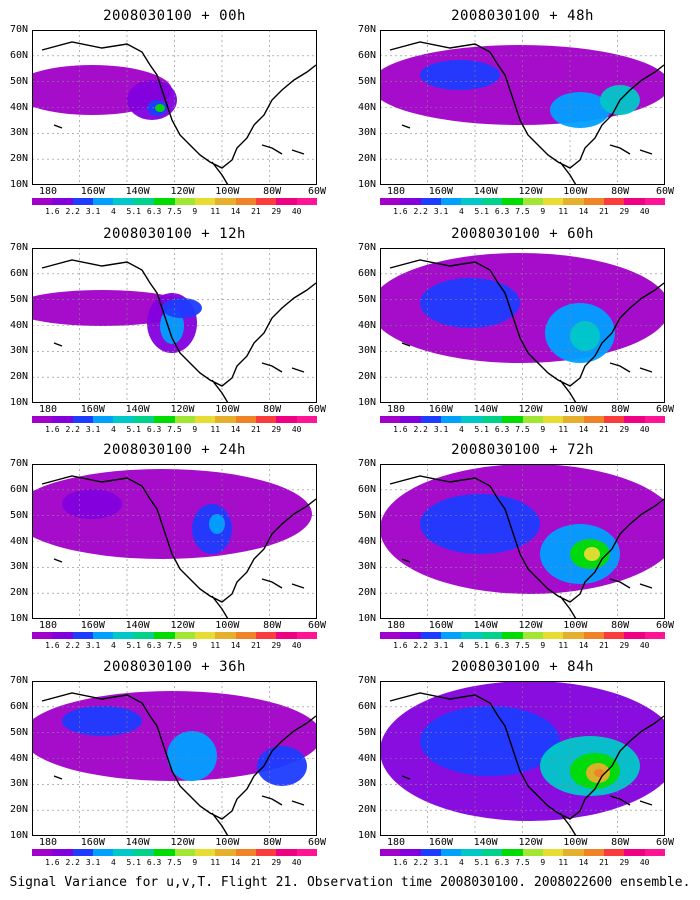 The image size is (700, 900). What do you see at coordinates (18, 29) in the screenshot?
I see `lat-tick-label: 70N` at bounding box center [18, 29].